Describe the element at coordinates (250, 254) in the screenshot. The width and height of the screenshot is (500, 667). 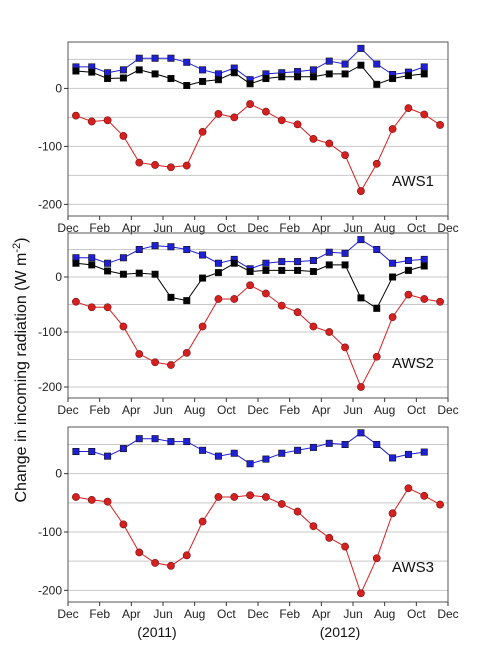
I see `series-line-blue` at that location.